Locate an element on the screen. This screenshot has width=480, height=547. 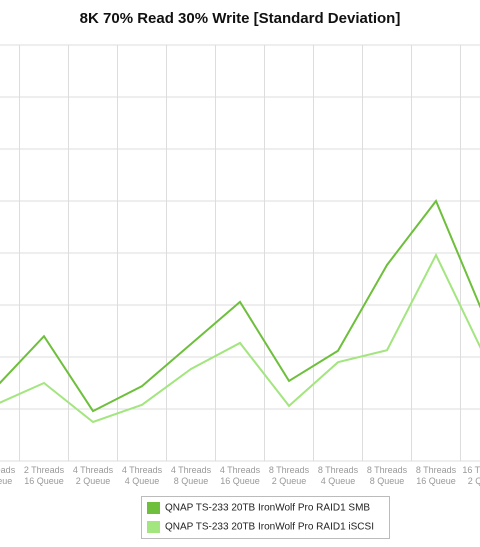
legend-label: QNAP TS-233 20TB IronWolf Pro RAID1 SMB is located at coordinates (267, 508).